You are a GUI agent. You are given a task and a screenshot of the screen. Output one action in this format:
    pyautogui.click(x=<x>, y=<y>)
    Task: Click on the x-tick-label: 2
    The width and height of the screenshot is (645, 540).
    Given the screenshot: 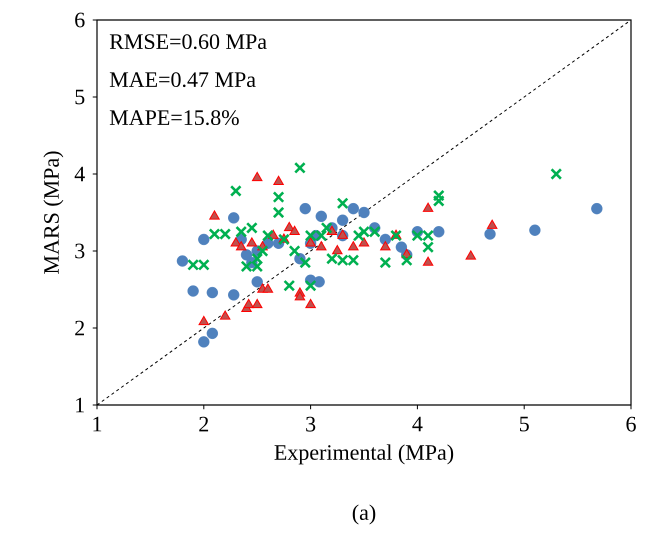 What is the action you would take?
    pyautogui.click(x=203, y=424)
    